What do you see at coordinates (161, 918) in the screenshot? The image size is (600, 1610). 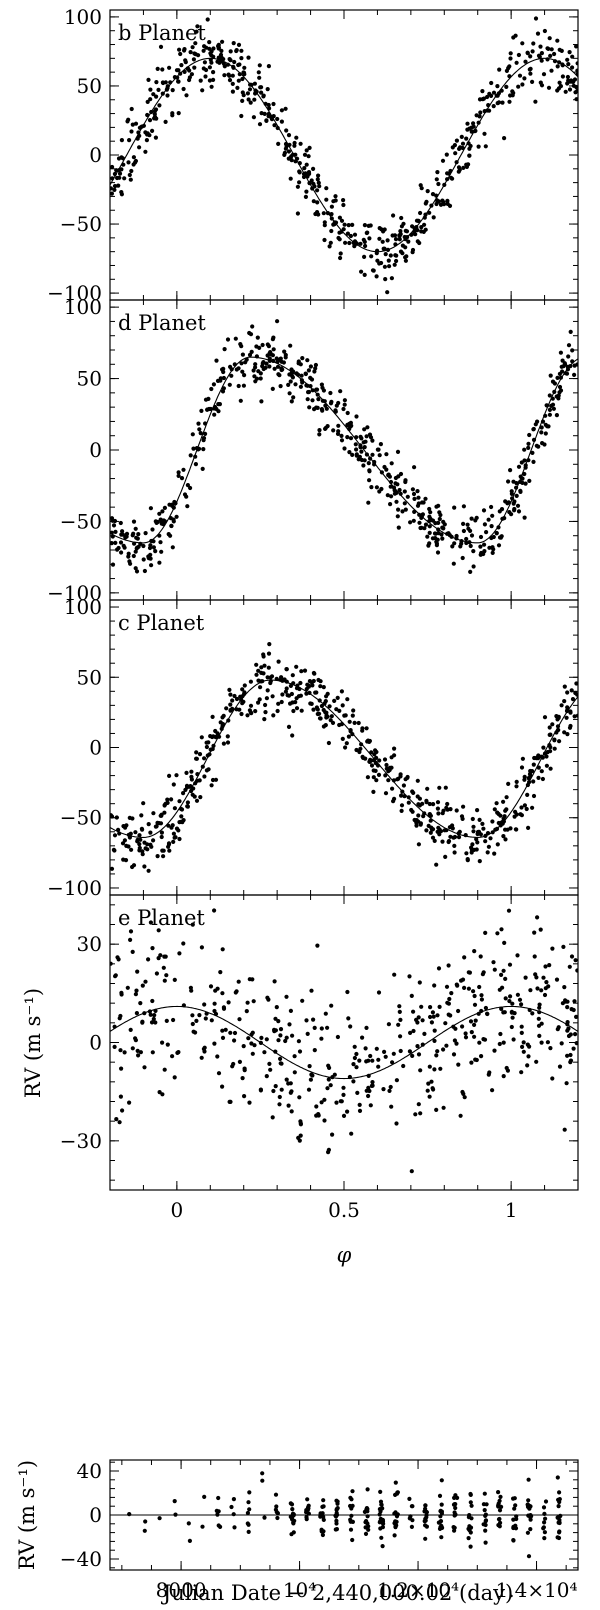 I see `panel-e-label: e Planet` at bounding box center [161, 918].